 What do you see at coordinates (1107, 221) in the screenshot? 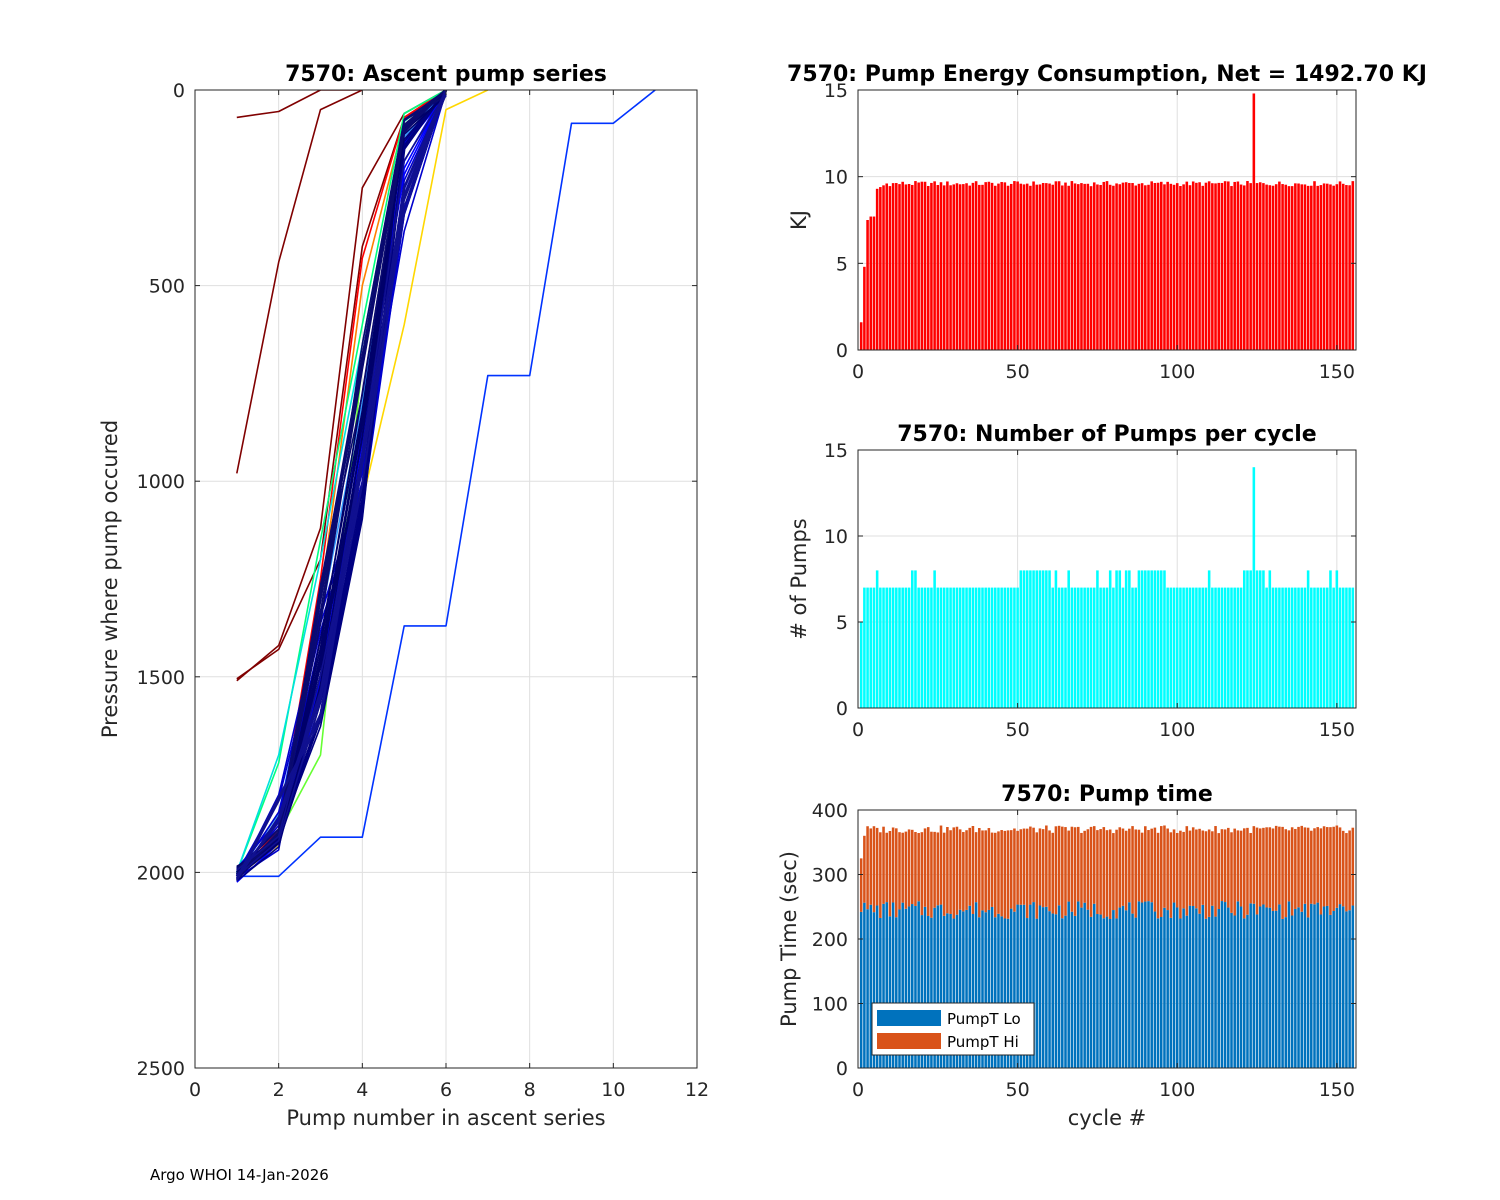
I see `bars` at bounding box center [1107, 221].